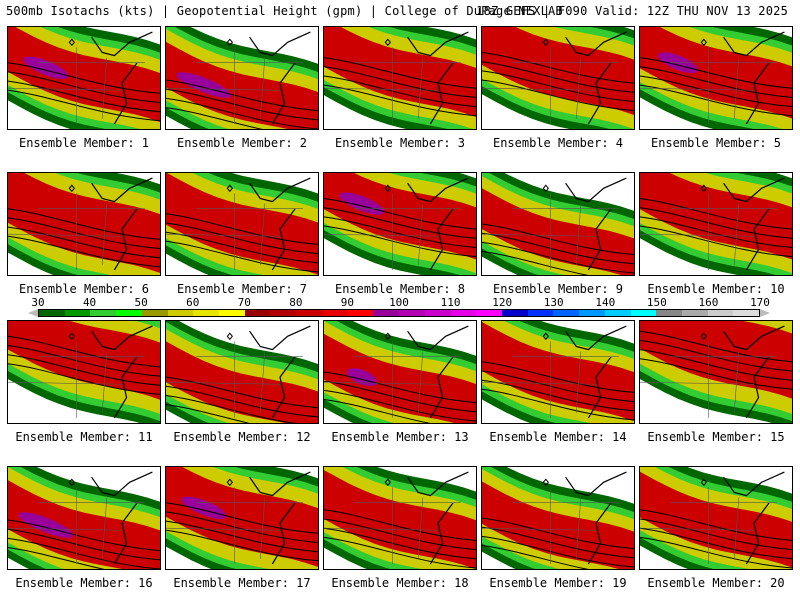  Describe the element at coordinates (765, 313) in the screenshot. I see `colorbar-high-arrow` at that location.